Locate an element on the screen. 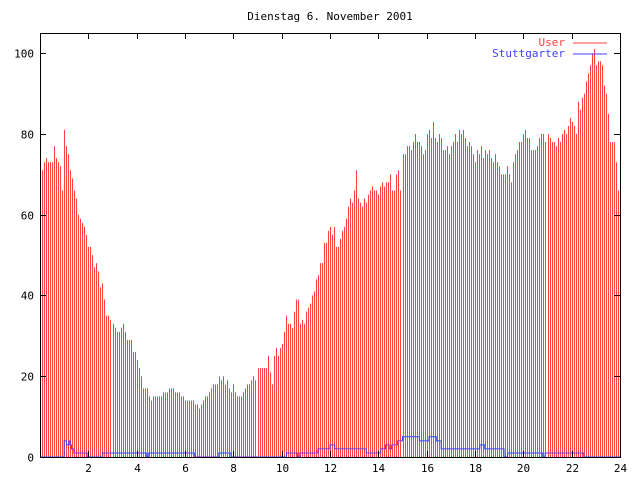  x-tick-label: 24 is located at coordinates (621, 468).